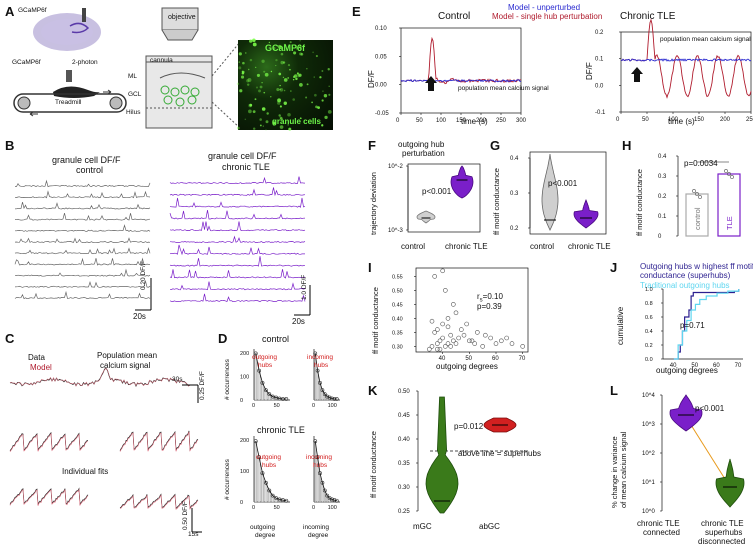 This screenshot has height=549, width=753. What do you see at coordinates (404, 416) in the screenshot?
I see `y-tick-label: 0.45` at bounding box center [404, 416].